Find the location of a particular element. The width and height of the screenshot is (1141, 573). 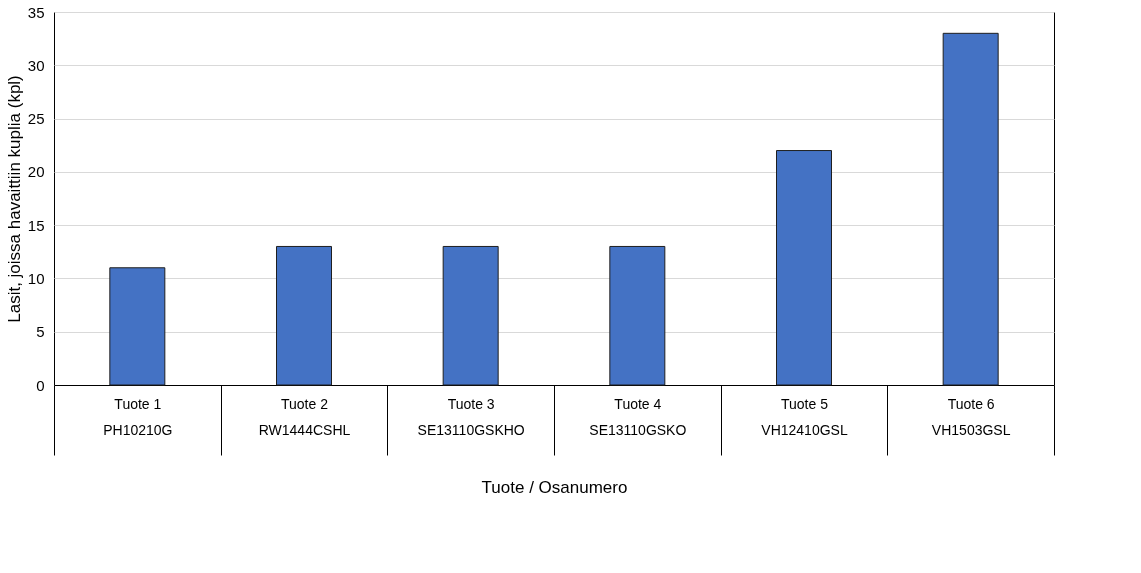

x-tick-label: Tuote 6 VH1503GSL is located at coordinates (971, 416).